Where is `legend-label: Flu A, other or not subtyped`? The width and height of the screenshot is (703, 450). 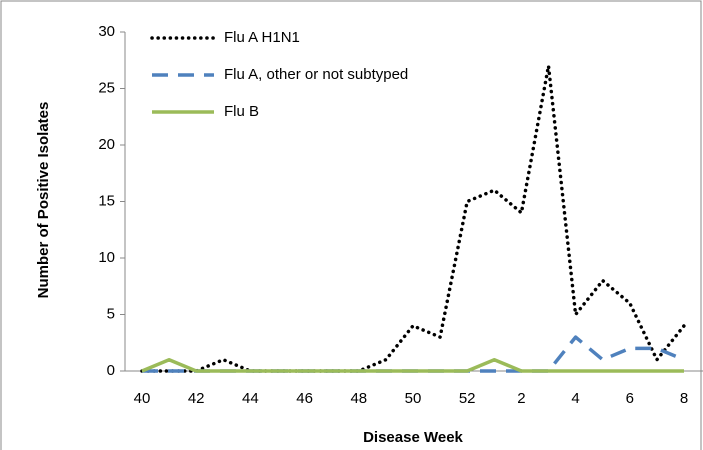
legend-label: Flu A, other or not subtyped is located at coordinates (316, 74).